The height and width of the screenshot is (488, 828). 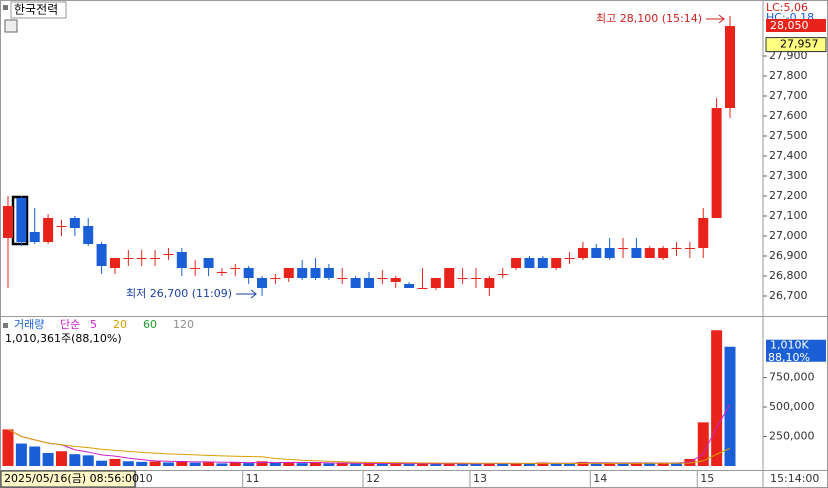 What do you see at coordinates (794, 478) in the screenshot?
I see `time-label: 15:14:00` at bounding box center [794, 478].